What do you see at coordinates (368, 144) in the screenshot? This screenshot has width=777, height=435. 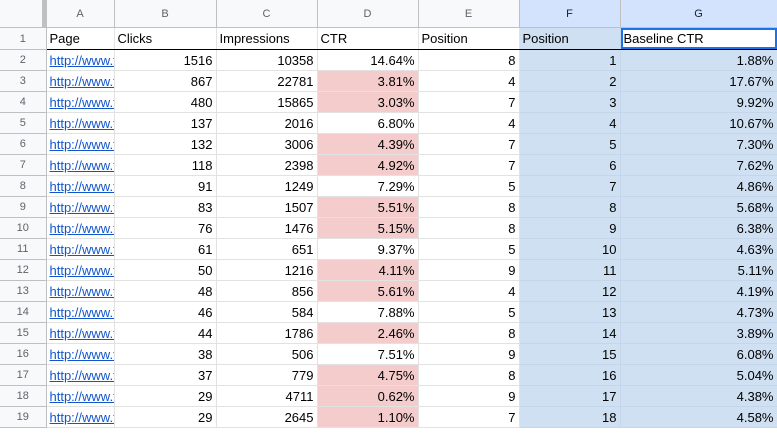 I see `ctr-cell: 4.39%` at bounding box center [368, 144].